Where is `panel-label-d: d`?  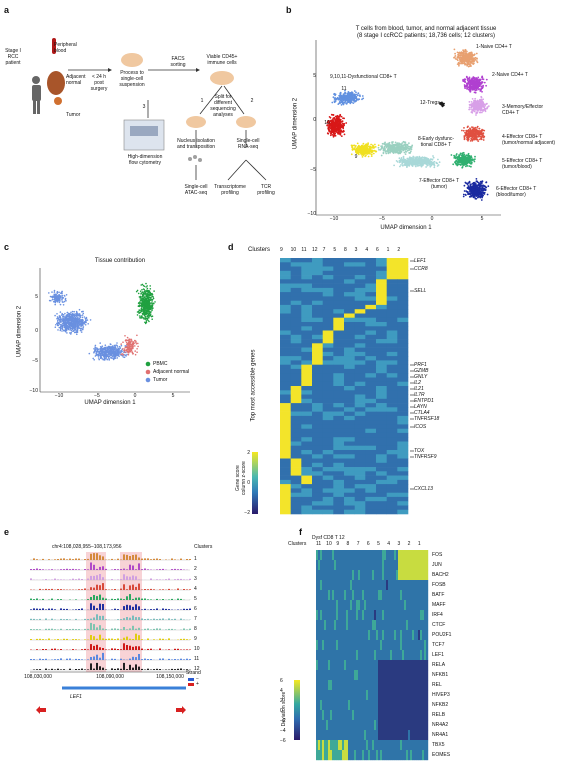 panel-label-d: d is located at coordinates (231, 247).